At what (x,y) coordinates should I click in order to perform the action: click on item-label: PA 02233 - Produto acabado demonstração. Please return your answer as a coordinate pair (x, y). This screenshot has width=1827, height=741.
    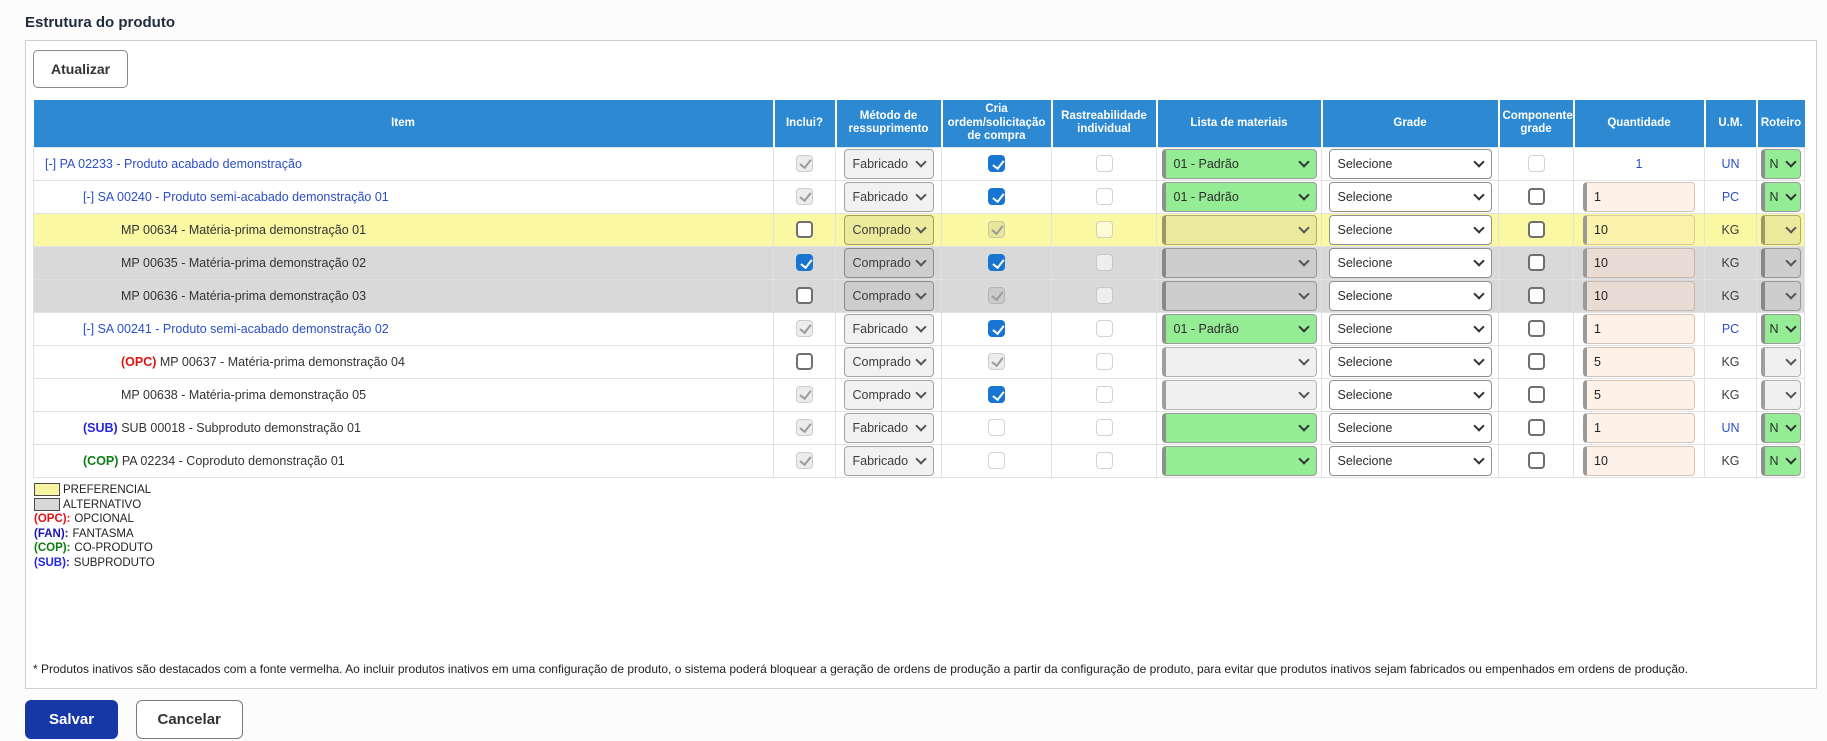
    Looking at the image, I should click on (180, 163).